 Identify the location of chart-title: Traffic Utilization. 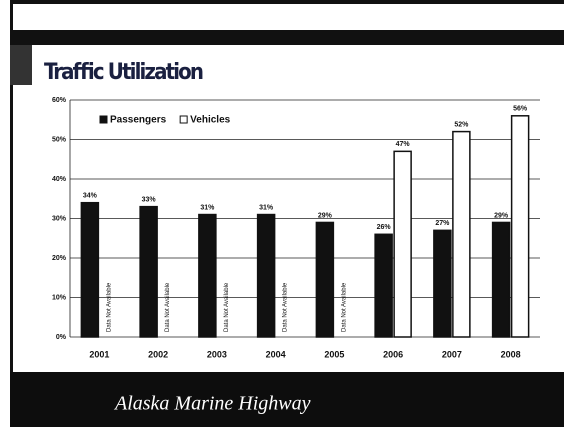
(124, 72).